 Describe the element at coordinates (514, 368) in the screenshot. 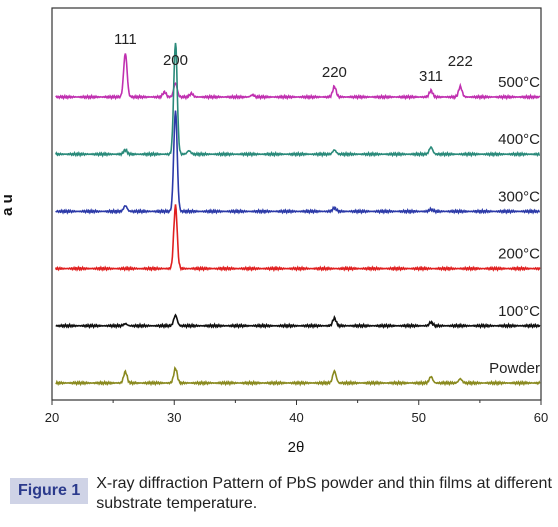

I see `series-label: Powder` at that location.